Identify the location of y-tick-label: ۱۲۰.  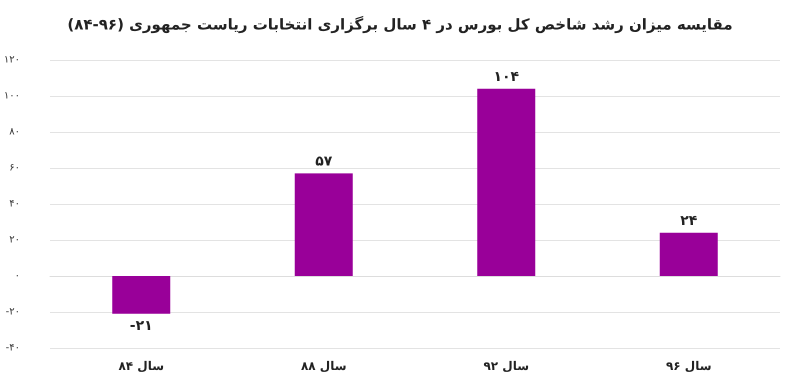
(12, 60).